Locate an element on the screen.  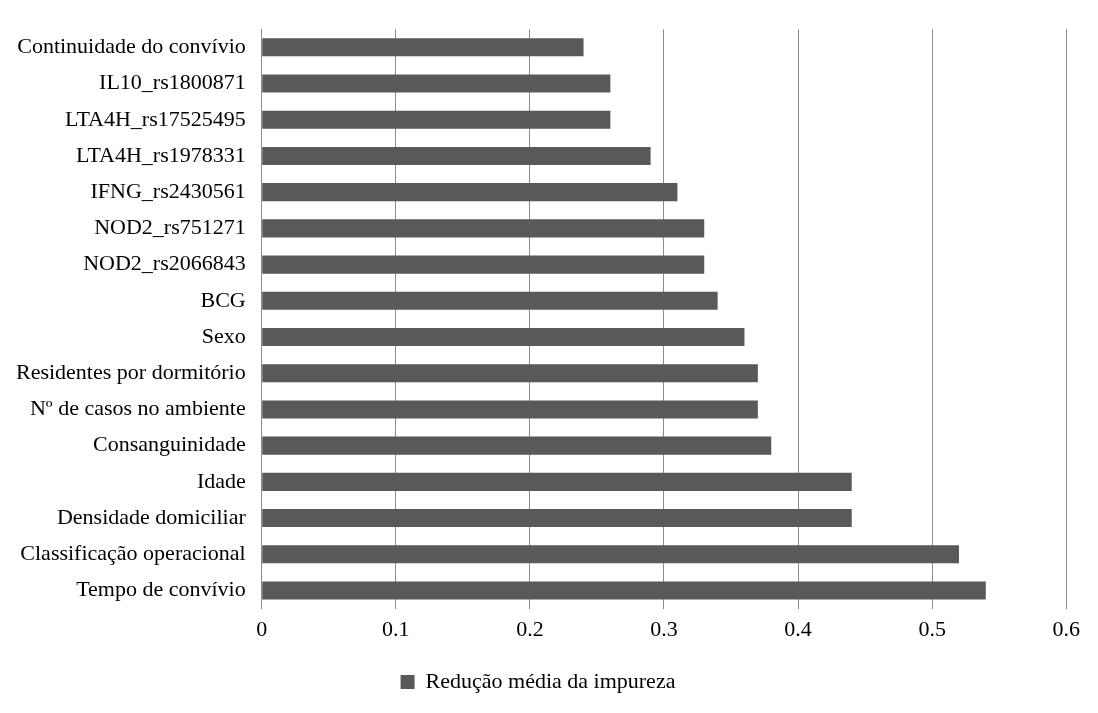
legend-label: Redução média da impureza is located at coordinates (550, 680).